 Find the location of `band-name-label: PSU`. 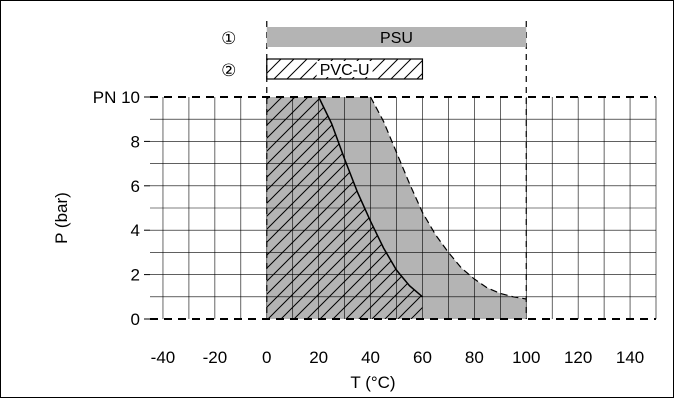

band-name-label: PSU is located at coordinates (396, 38).